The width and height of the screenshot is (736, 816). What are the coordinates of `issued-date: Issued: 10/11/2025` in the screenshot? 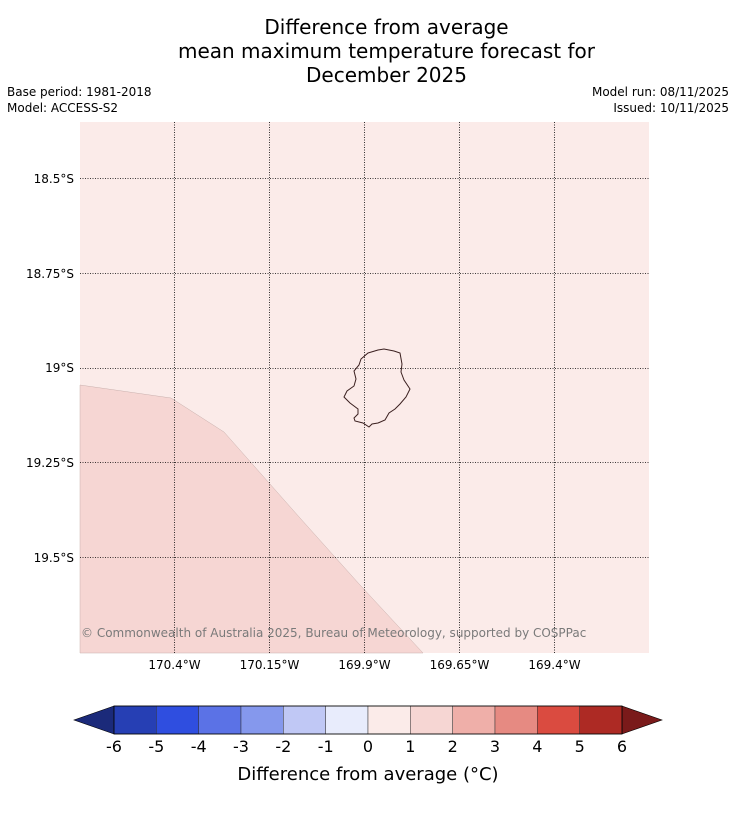 It's located at (671, 108).